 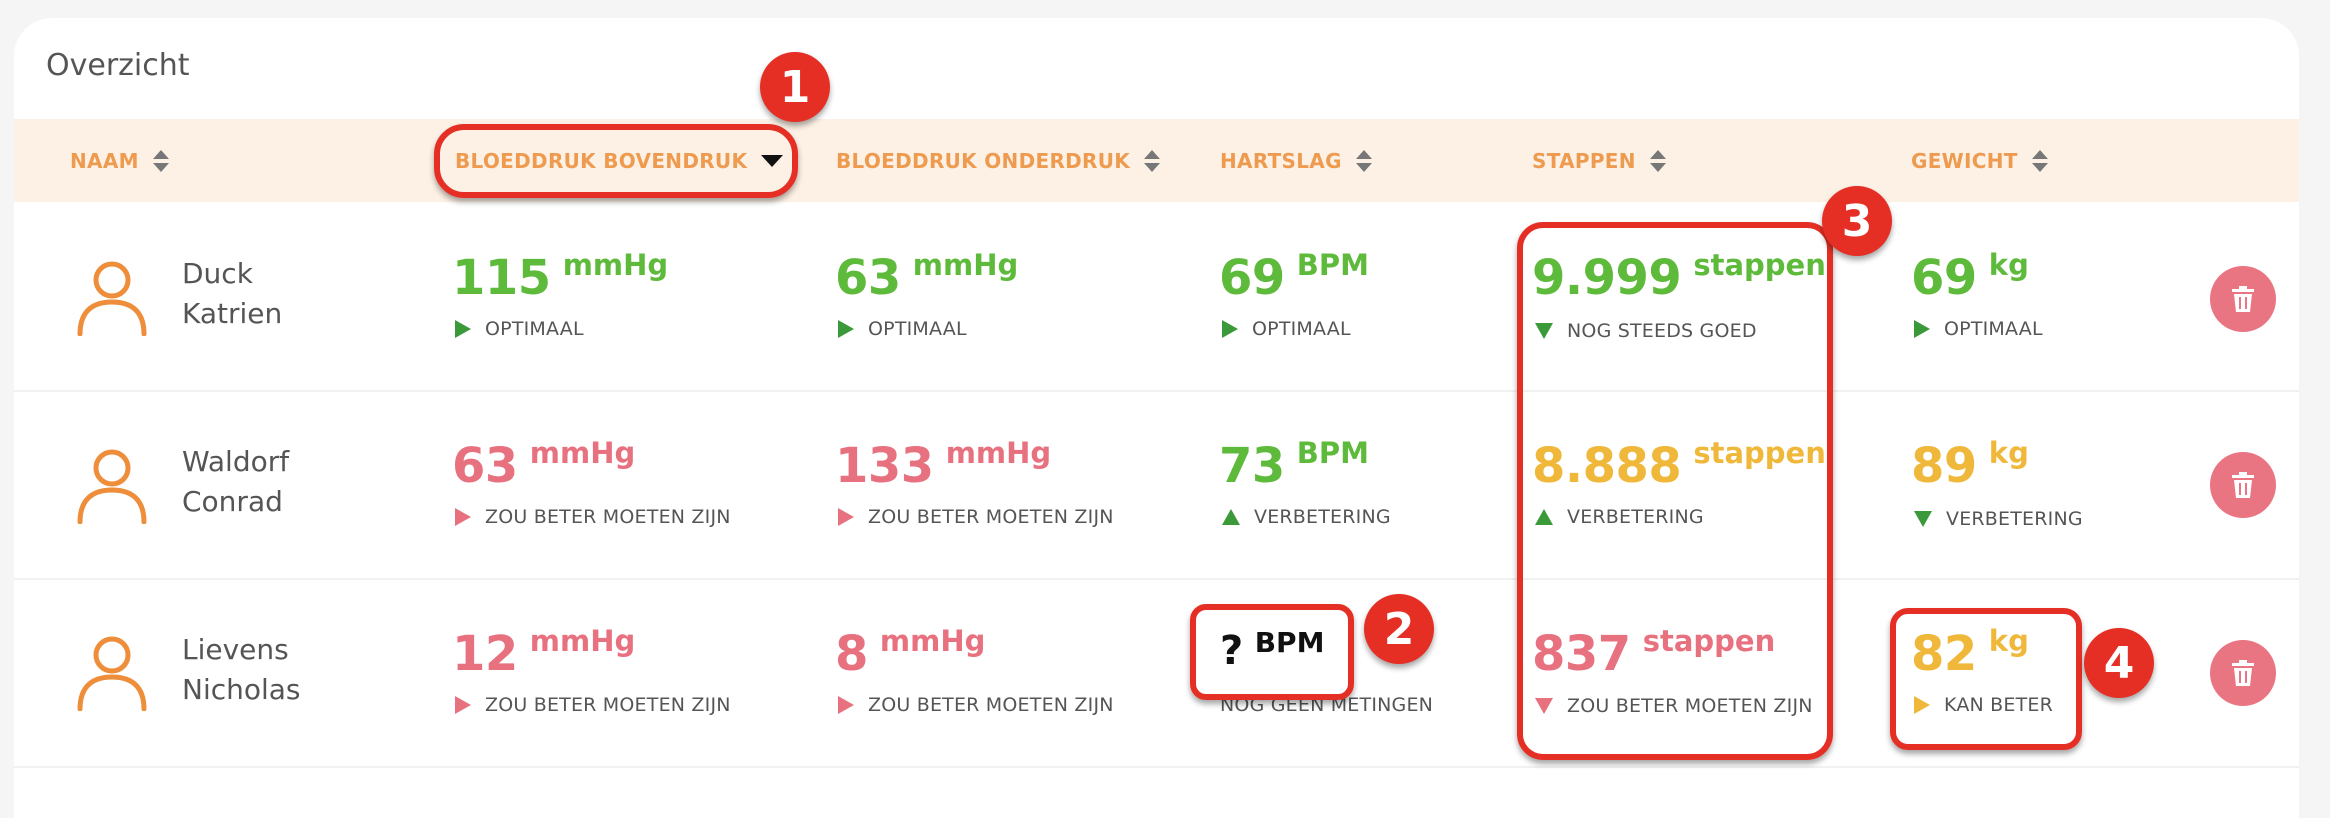 I want to click on status-label: NOG STEEDS GOED, so click(x=1662, y=331).